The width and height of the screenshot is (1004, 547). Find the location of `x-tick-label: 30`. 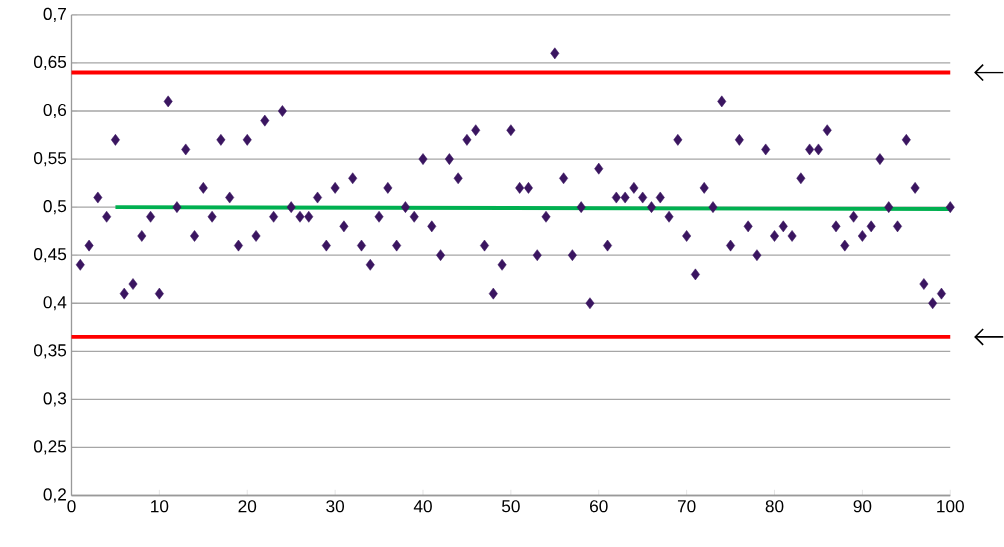

x-tick-label: 30 is located at coordinates (335, 506).